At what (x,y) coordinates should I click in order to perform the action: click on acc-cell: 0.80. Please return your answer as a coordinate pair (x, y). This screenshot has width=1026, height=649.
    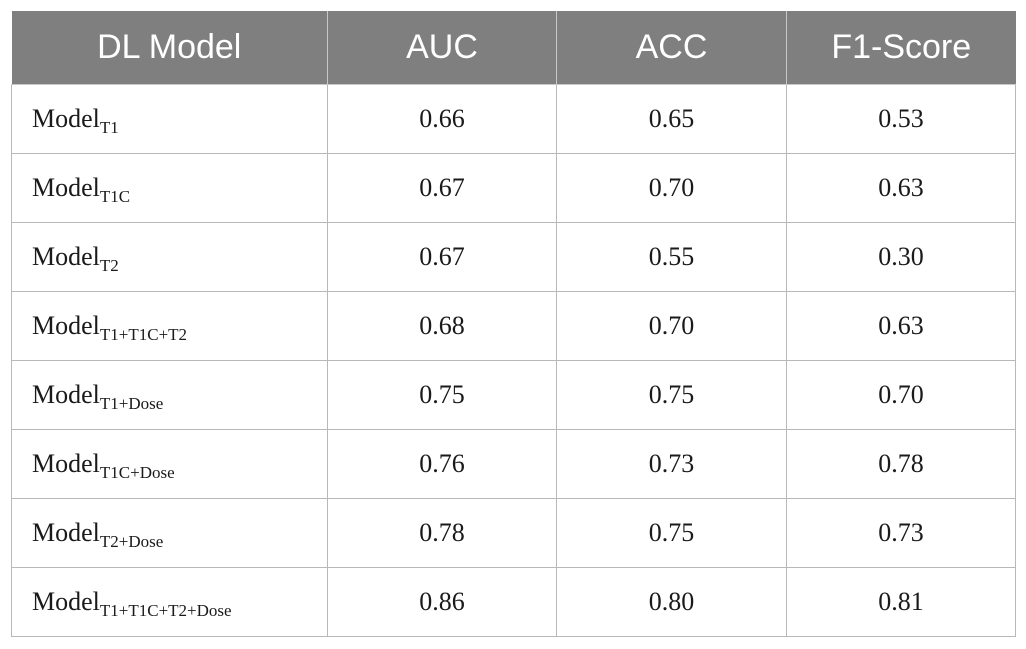
    Looking at the image, I should click on (671, 602).